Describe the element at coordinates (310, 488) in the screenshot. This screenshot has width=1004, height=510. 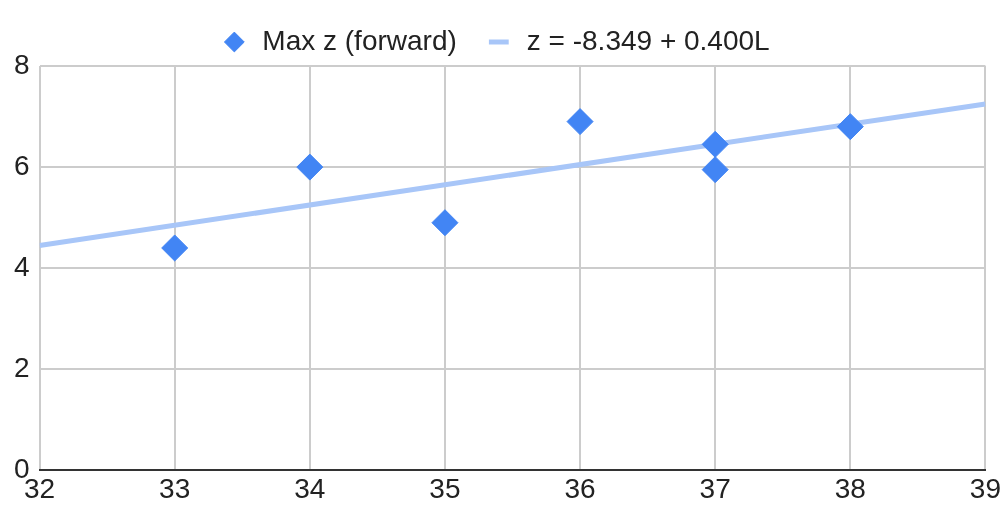
I see `x-tick-label: 34` at that location.